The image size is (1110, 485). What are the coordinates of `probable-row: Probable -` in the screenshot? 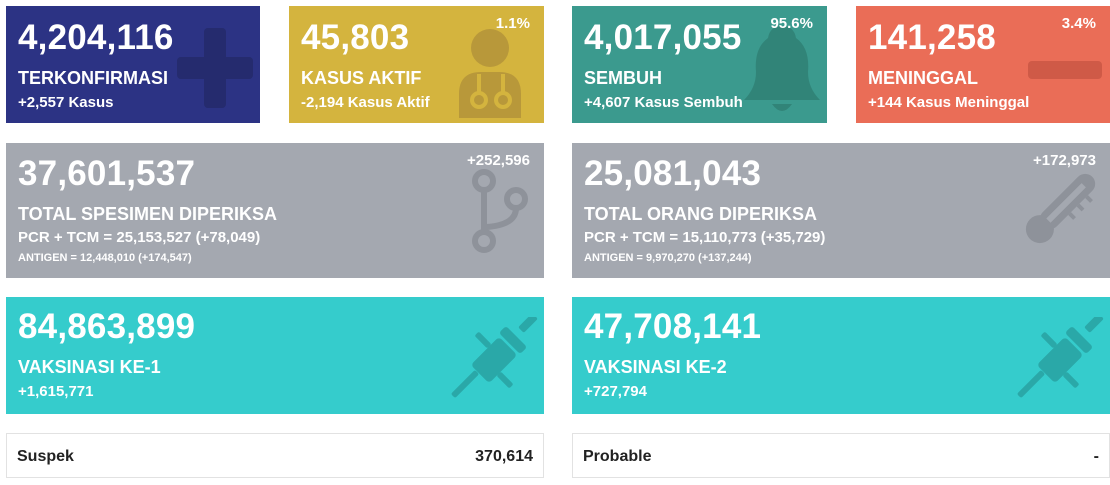 It's located at (841, 455).